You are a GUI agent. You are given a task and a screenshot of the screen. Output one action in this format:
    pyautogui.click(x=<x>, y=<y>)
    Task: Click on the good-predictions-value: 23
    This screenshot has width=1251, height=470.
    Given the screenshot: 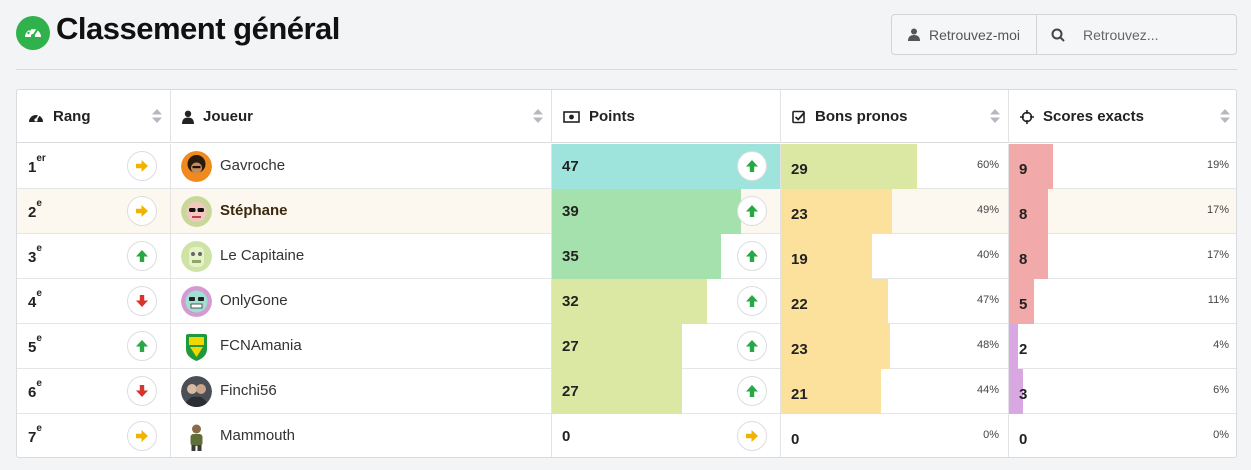 What is the action you would take?
    pyautogui.click(x=799, y=214)
    